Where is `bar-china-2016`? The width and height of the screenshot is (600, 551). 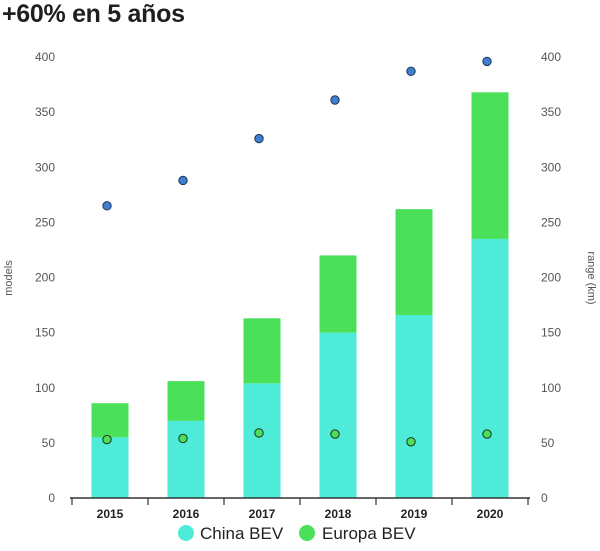 bar-china-2016 is located at coordinates (186, 459).